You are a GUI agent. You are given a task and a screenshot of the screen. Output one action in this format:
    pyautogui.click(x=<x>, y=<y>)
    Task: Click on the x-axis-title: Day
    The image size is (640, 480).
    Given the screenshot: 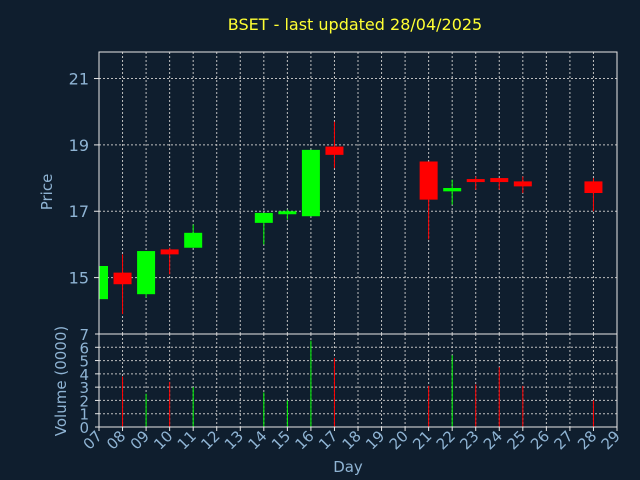 What is the action you would take?
    pyautogui.click(x=348, y=467)
    